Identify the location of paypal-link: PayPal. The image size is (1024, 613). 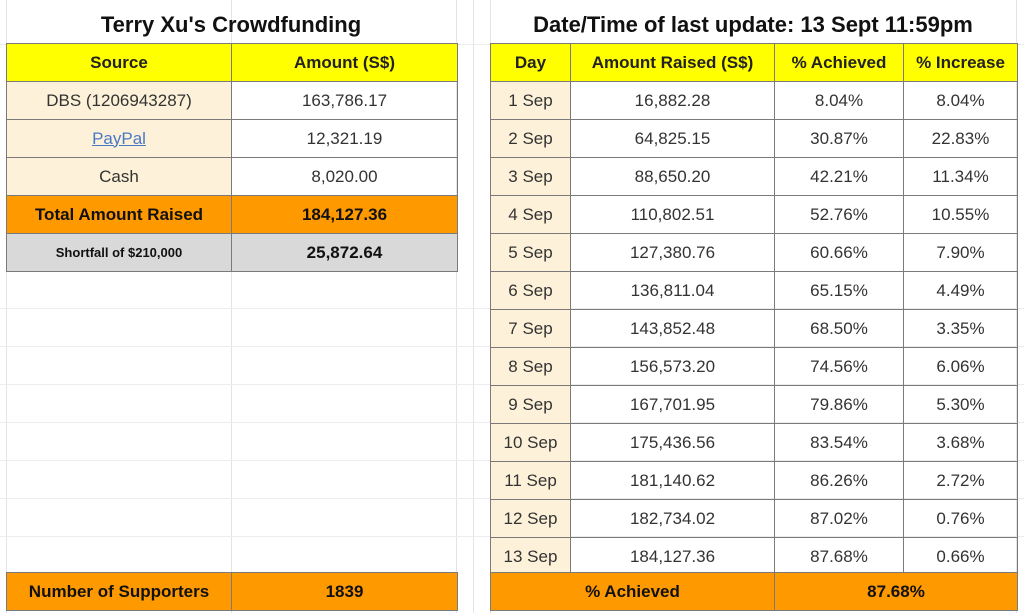
(119, 138).